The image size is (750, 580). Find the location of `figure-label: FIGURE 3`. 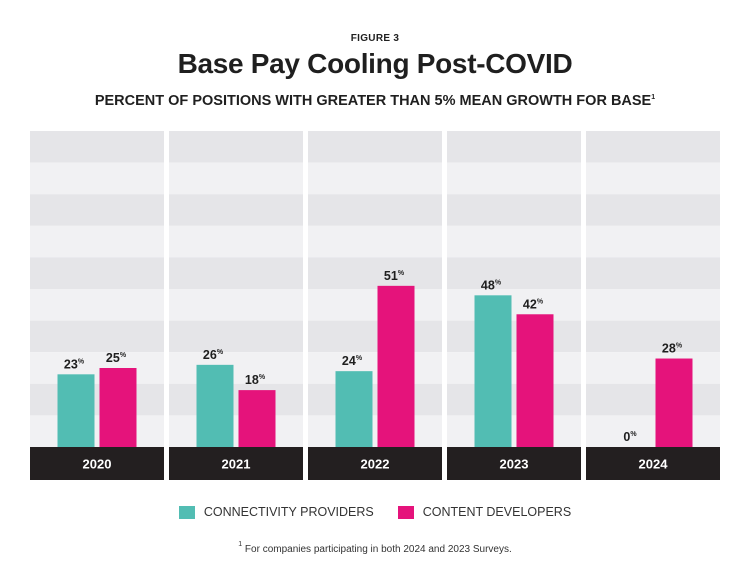

figure-label: FIGURE 3 is located at coordinates (375, 38).